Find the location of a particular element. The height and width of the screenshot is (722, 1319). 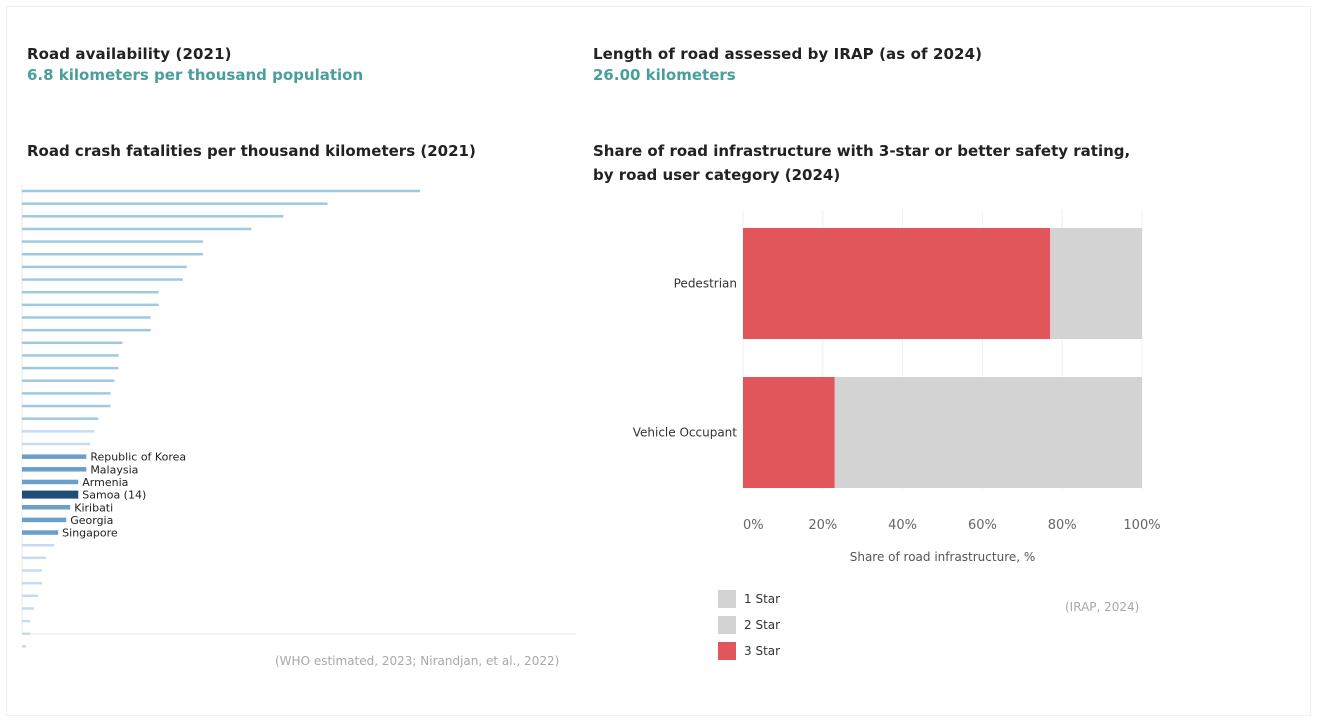

stat-value: 26.00 kilometers is located at coordinates (664, 75).